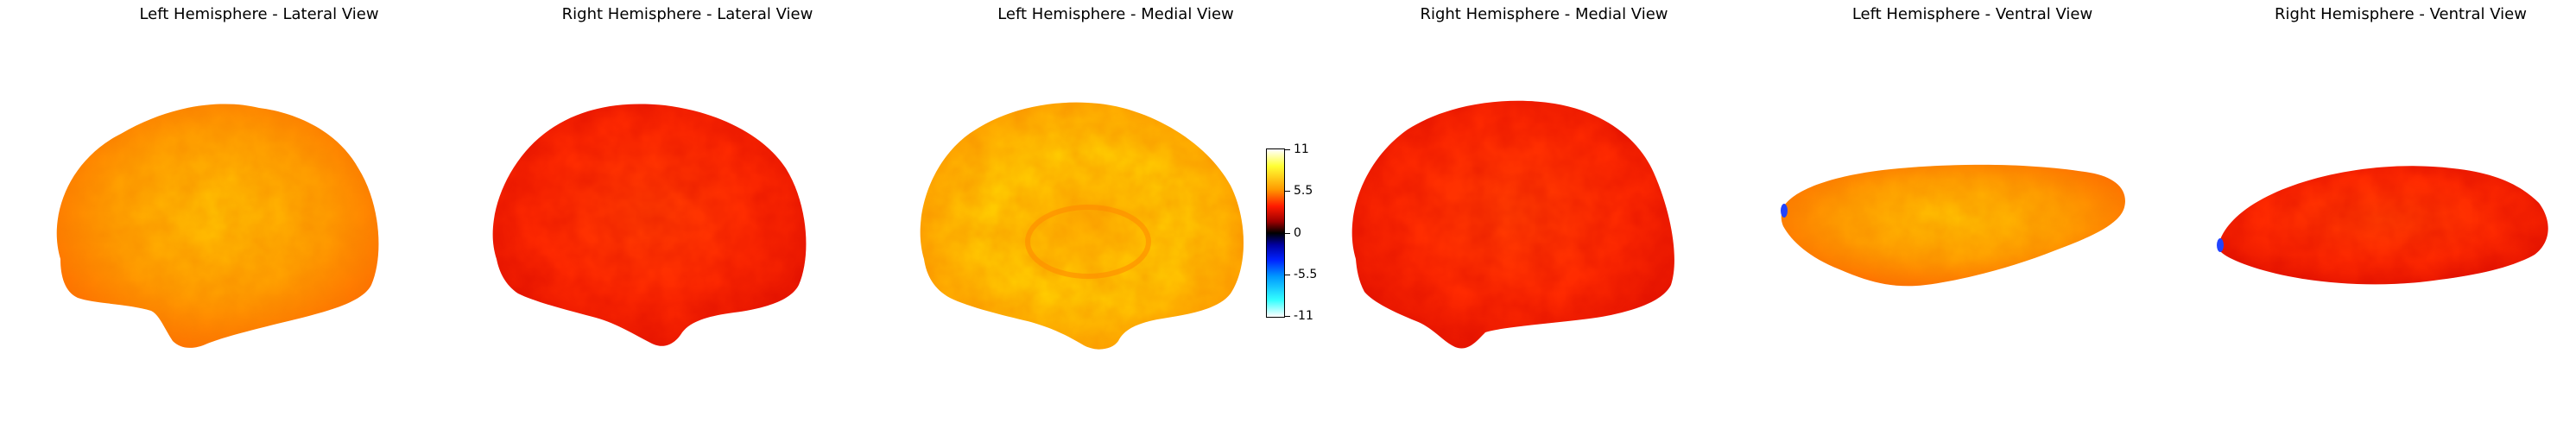  What do you see at coordinates (1972, 14) in the screenshot?
I see `panel-title-left-ventral: Left Hemisphere - Ventral View` at bounding box center [1972, 14].